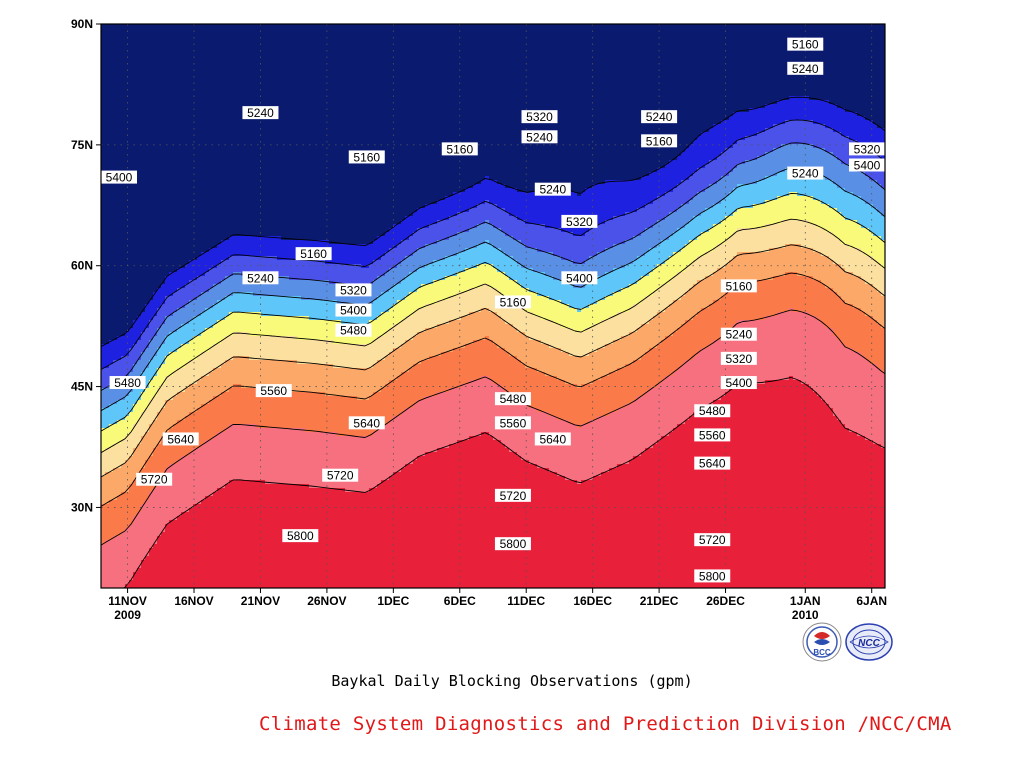  I want to click on contour-label: 5640, so click(552, 439).